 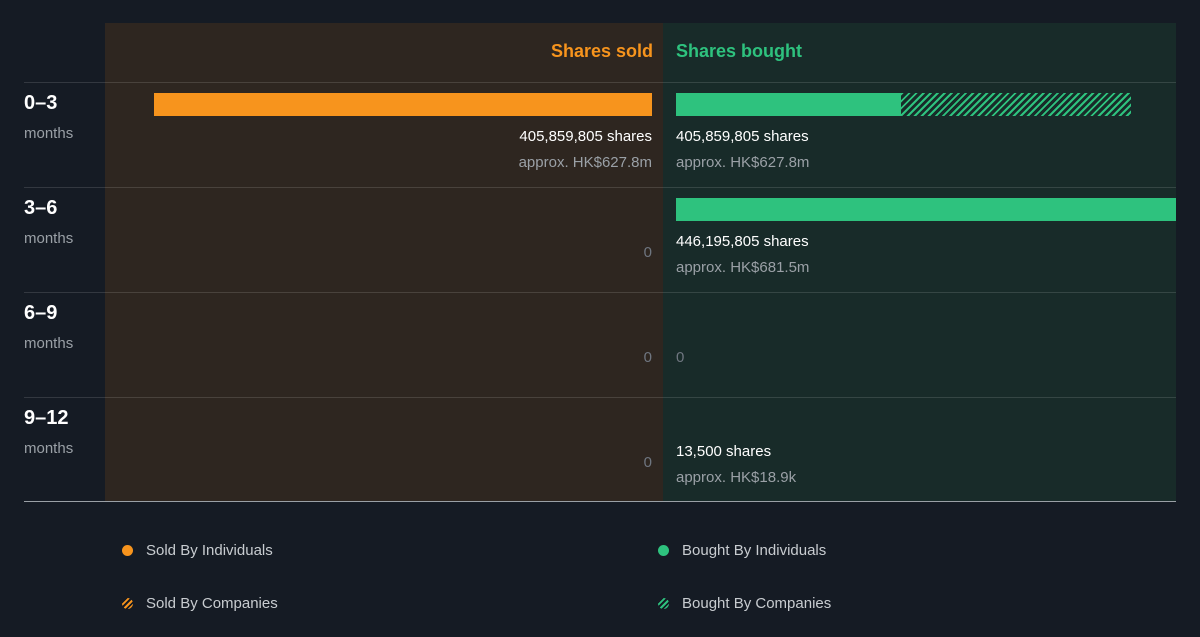 What do you see at coordinates (601, 51) in the screenshot?
I see `shares-sold-header: Shares sold` at bounding box center [601, 51].